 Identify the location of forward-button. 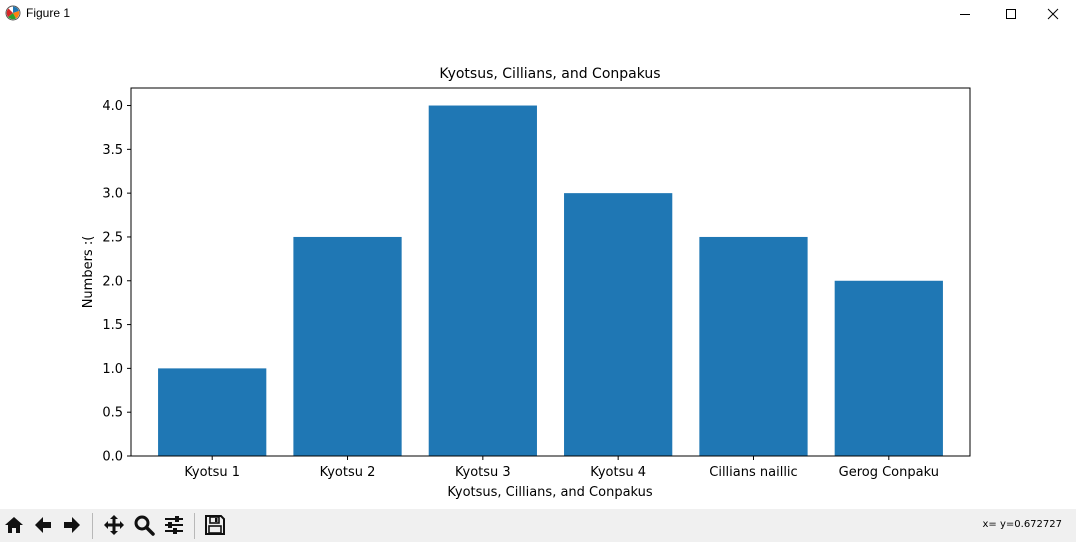
(72, 525).